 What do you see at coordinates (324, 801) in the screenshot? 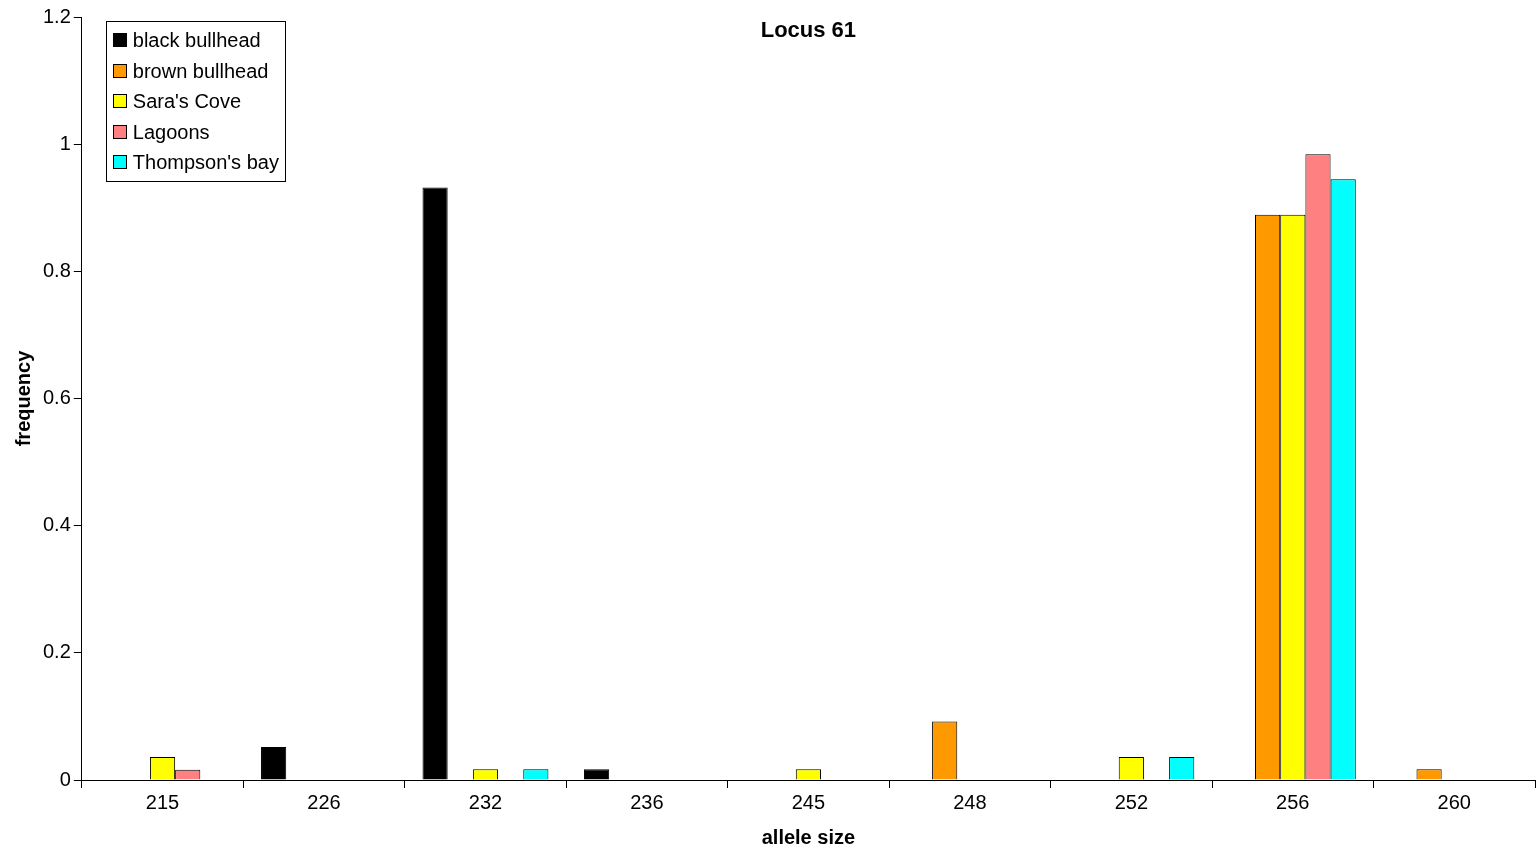
I see `x-tick-label: 226` at bounding box center [324, 801].